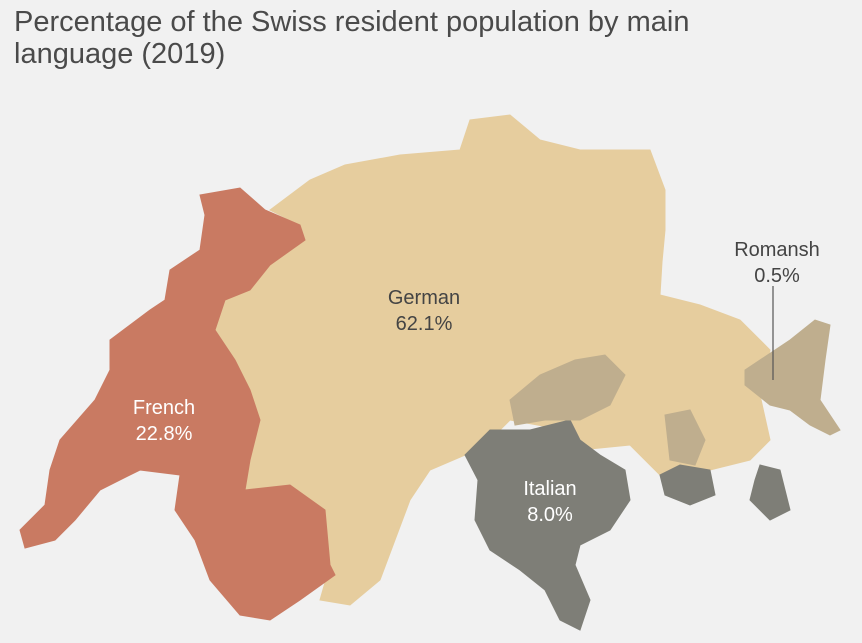 The height and width of the screenshot is (643, 862). What do you see at coordinates (777, 276) in the screenshot?
I see `value-label: 0.5%` at bounding box center [777, 276].